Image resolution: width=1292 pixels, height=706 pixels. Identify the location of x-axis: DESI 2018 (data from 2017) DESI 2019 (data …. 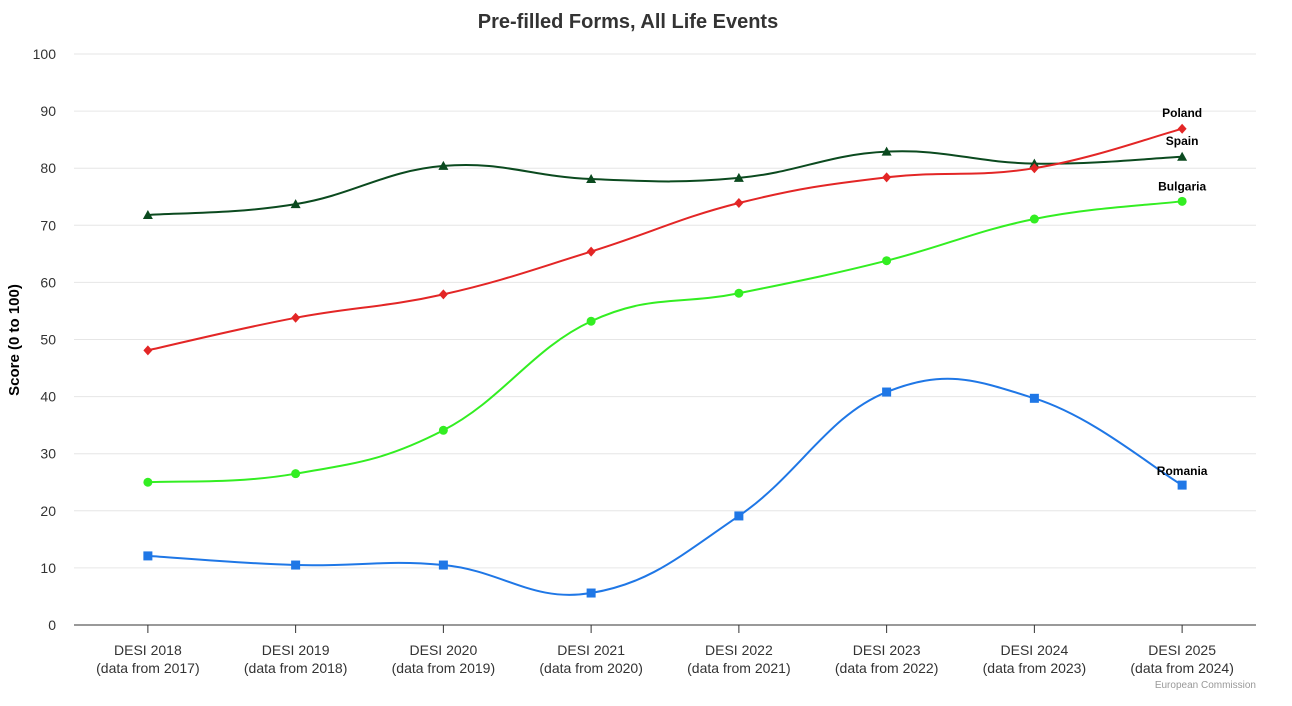
(665, 650).